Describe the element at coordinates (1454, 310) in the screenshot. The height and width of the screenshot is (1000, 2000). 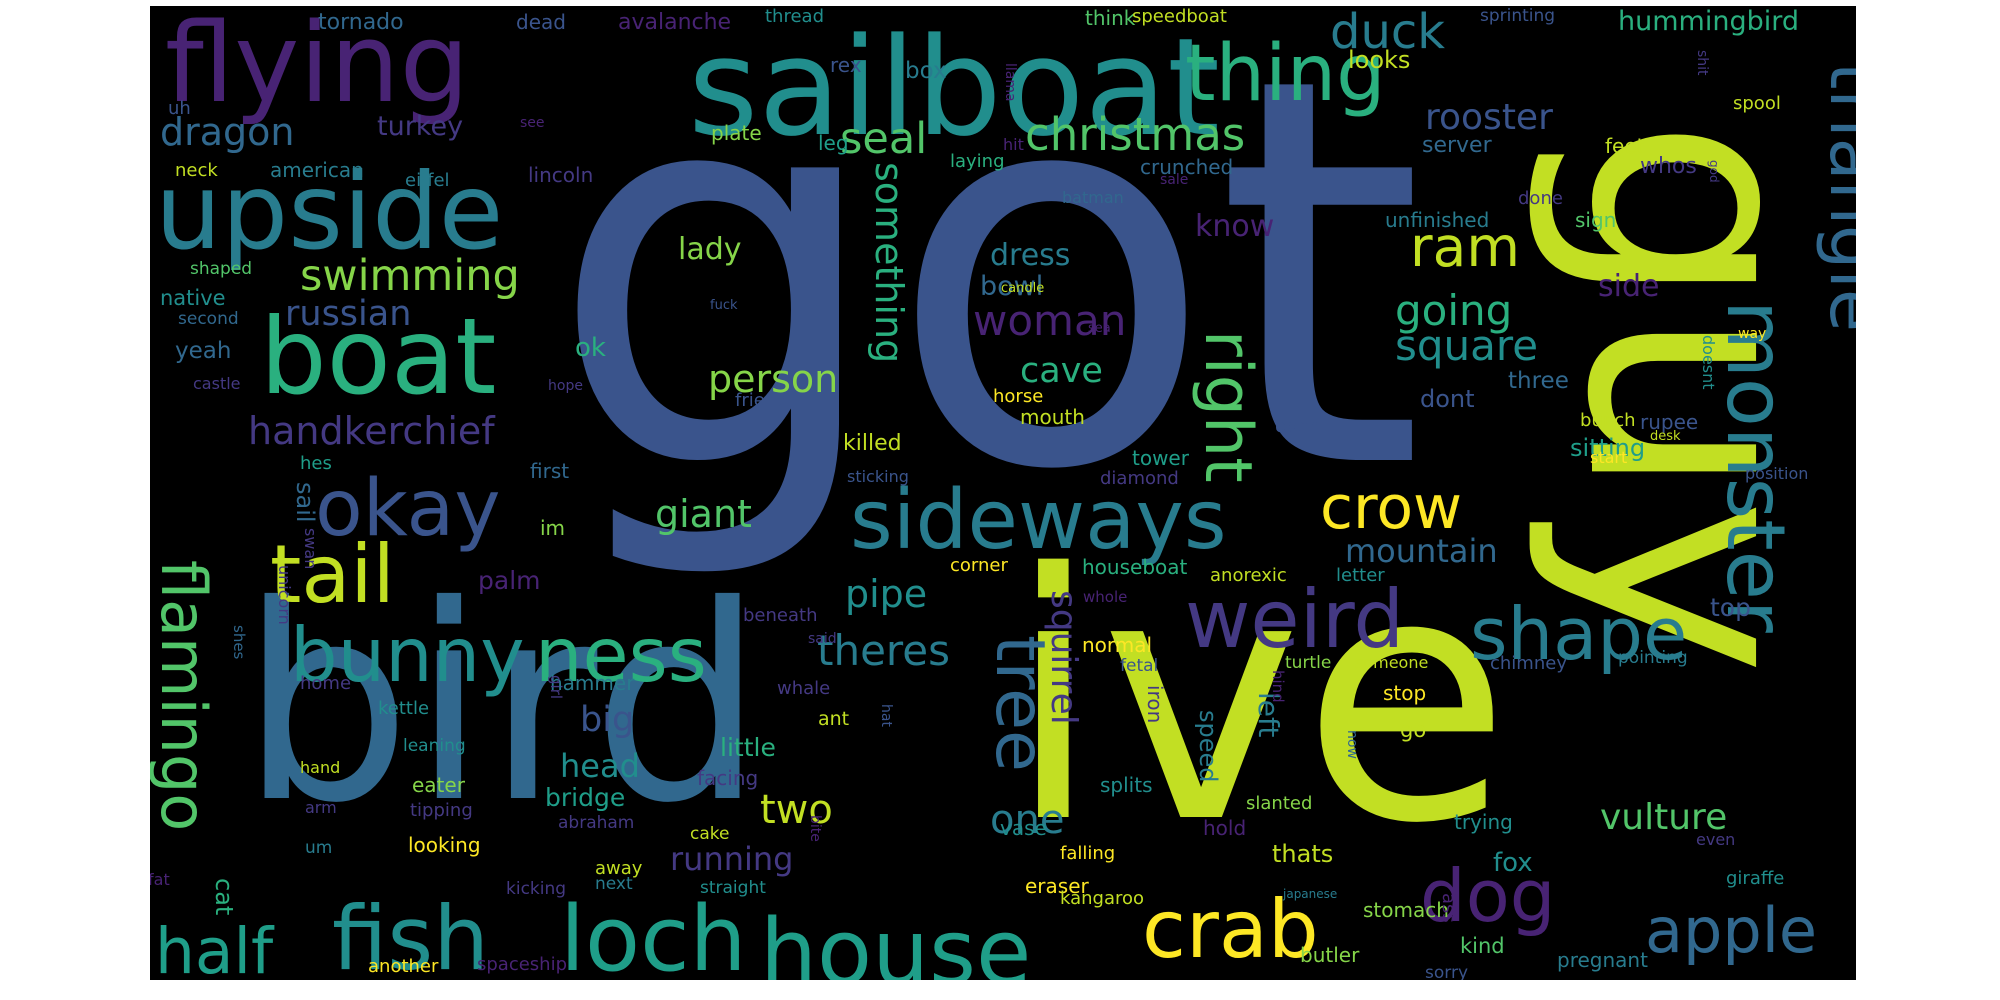
I see `word-going: going` at that location.